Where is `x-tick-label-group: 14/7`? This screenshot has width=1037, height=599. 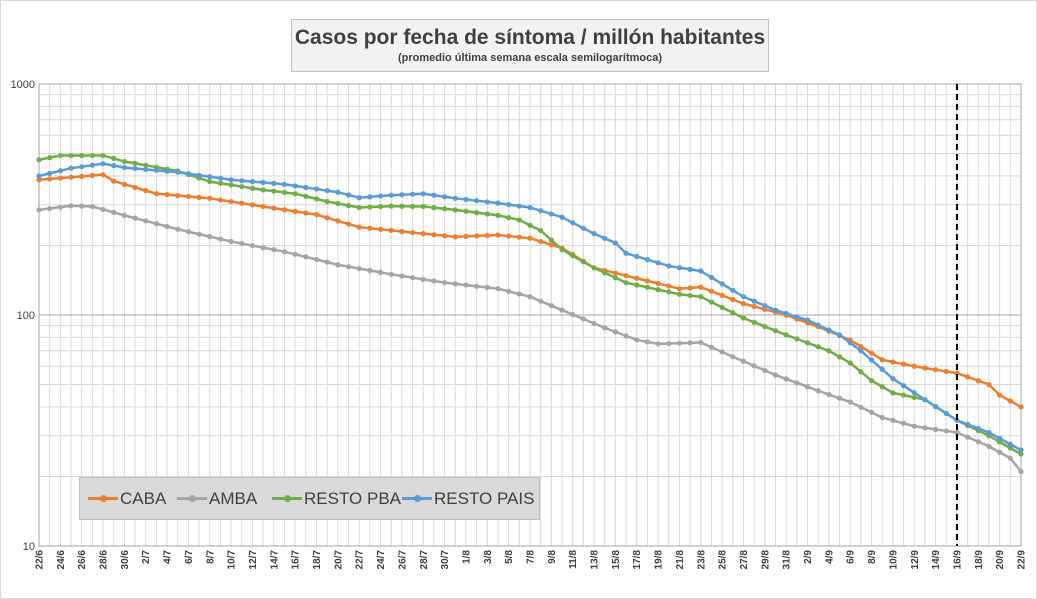 x-tick-label-group: 14/7 is located at coordinates (274, 560).